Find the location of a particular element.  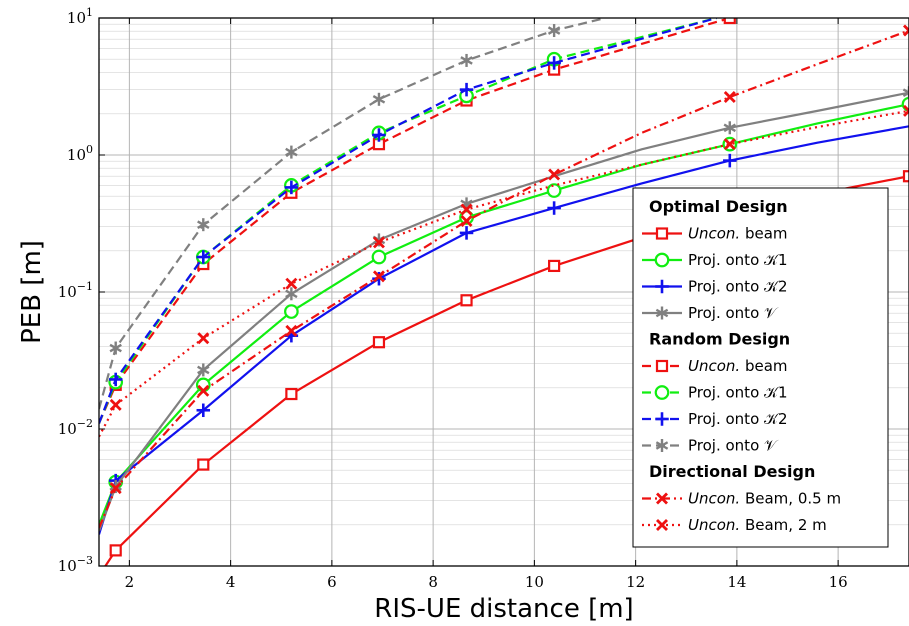

y-tick-label: 10⁻¹ is located at coordinates (75, 290).